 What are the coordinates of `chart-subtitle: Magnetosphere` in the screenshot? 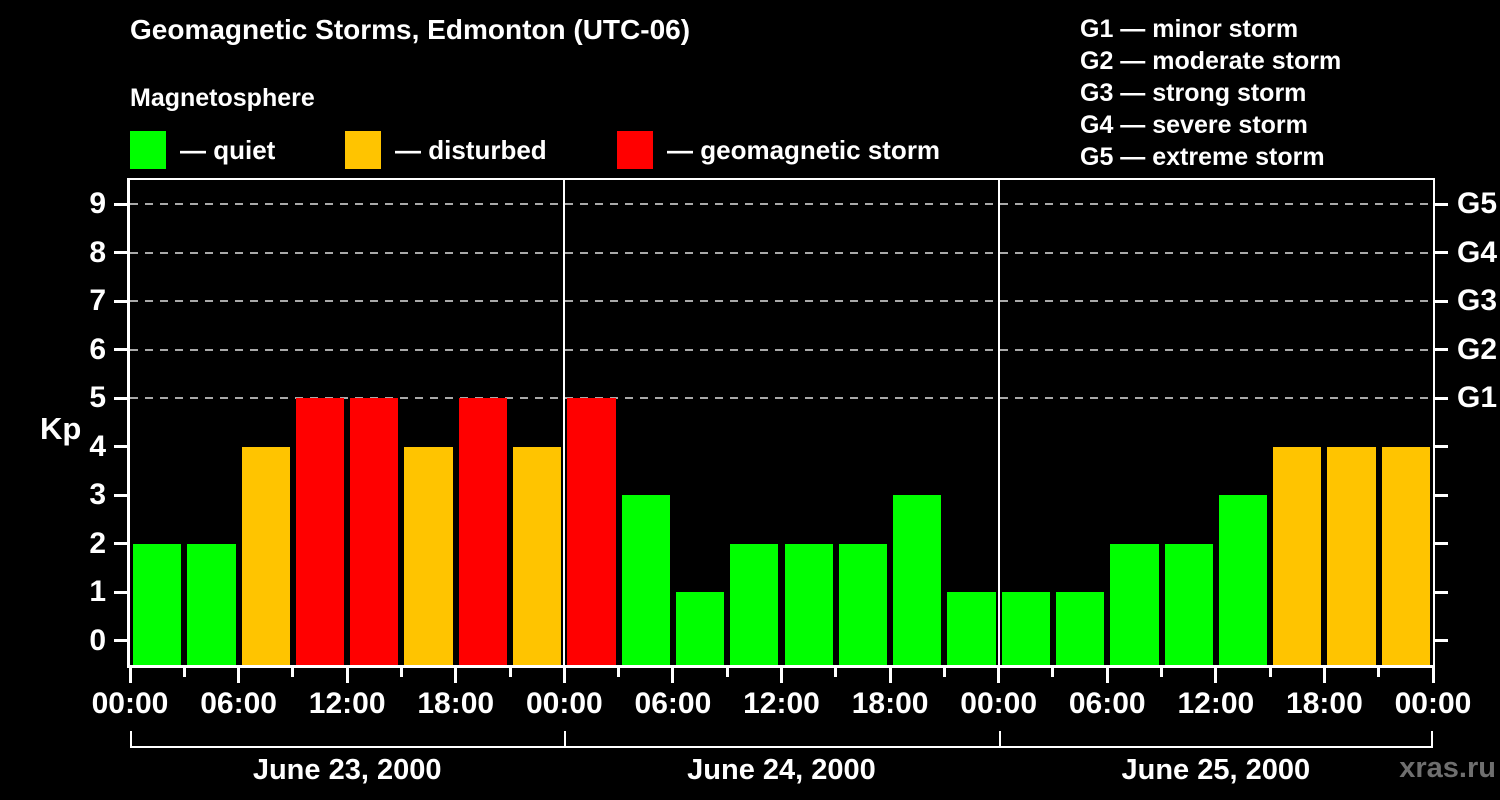 It's located at (222, 98).